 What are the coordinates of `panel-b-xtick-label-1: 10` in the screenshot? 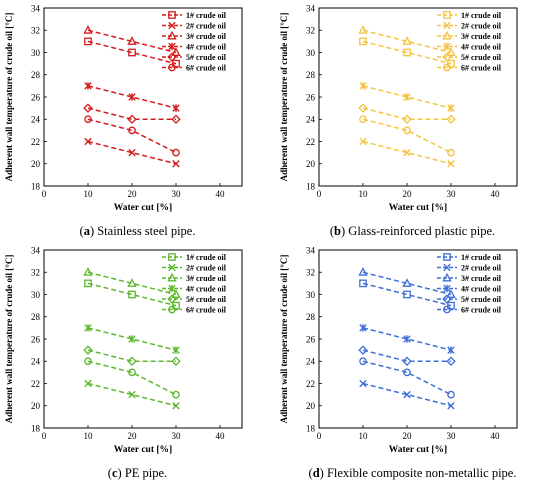 It's located at (364, 194).